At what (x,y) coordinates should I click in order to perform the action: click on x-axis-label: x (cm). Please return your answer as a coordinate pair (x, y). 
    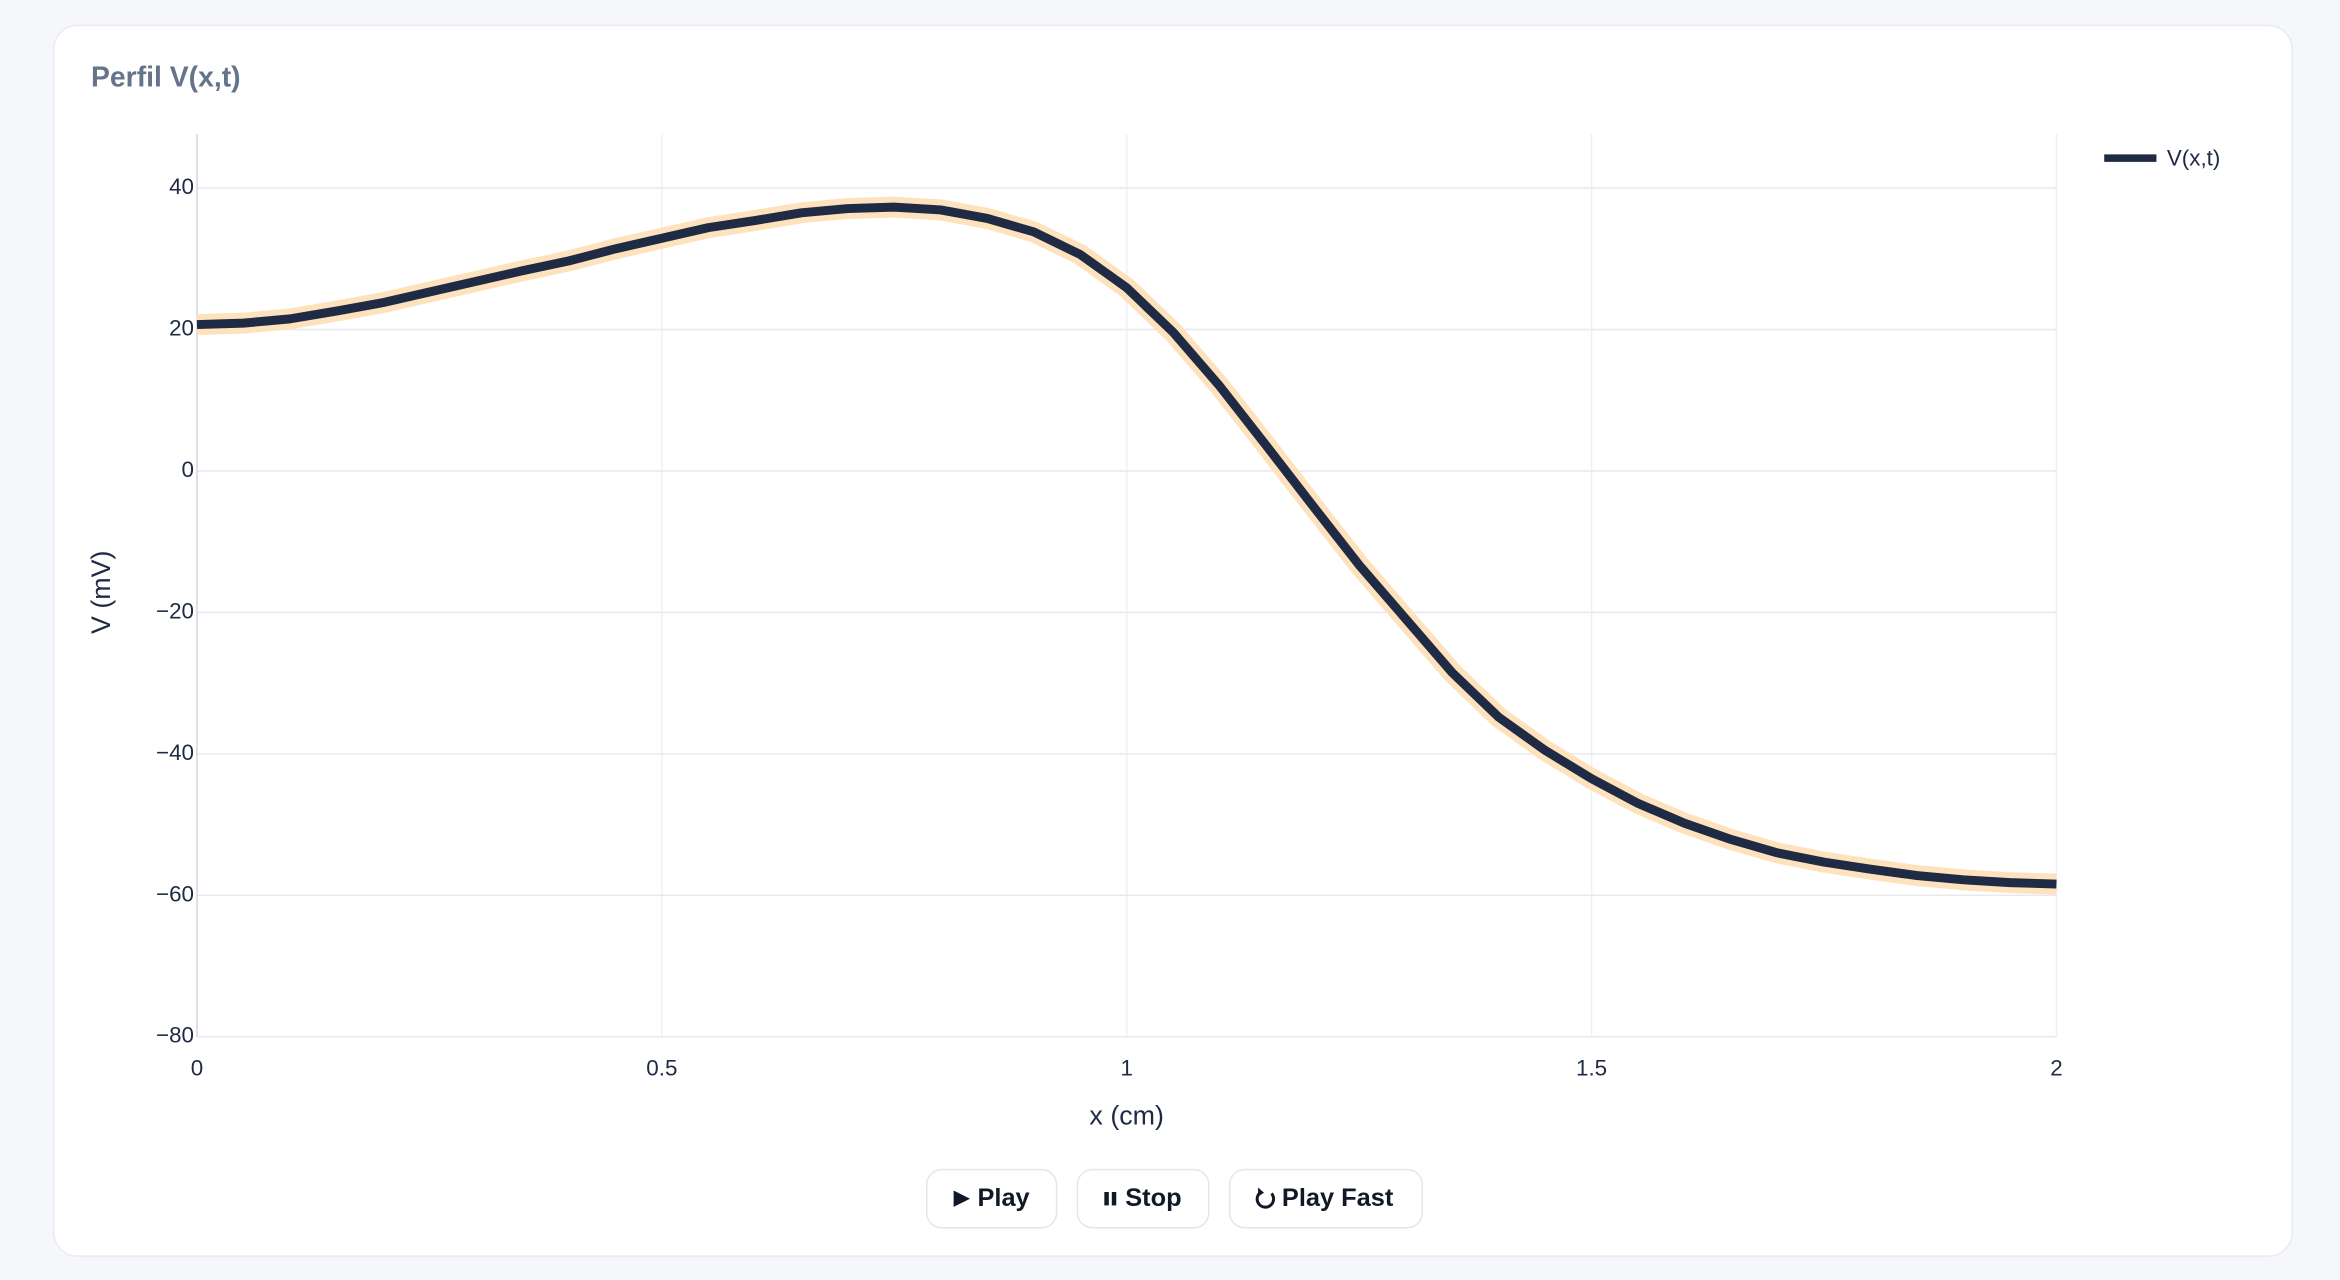
    Looking at the image, I should click on (1126, 1115).